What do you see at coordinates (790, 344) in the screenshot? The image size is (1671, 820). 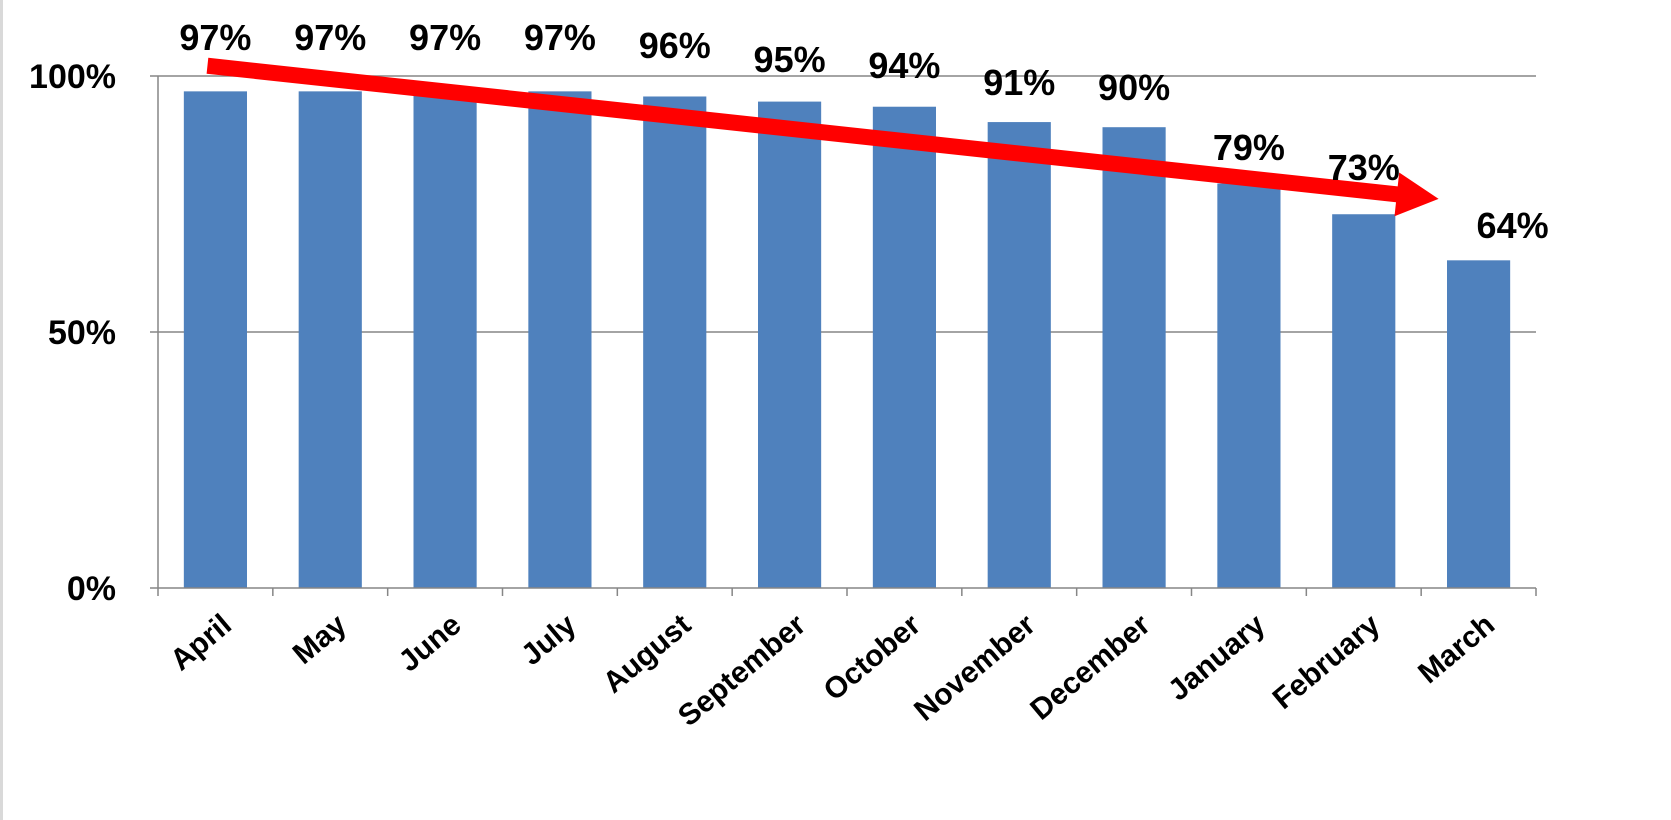 I see `bar-september` at bounding box center [790, 344].